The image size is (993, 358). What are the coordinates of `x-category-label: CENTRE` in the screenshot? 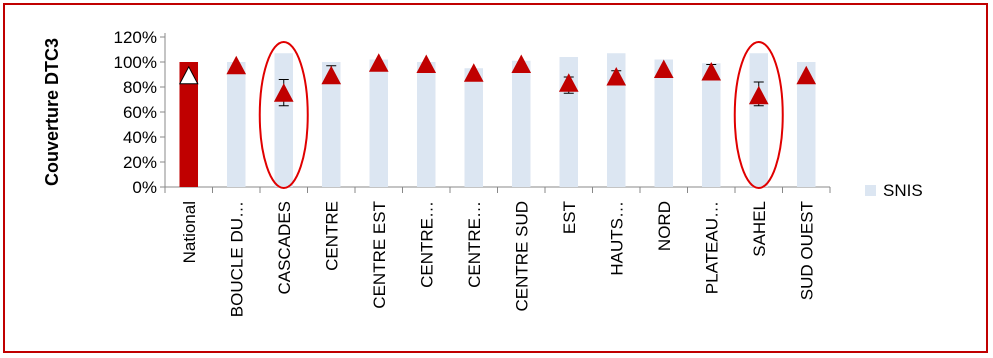 It's located at (331, 236).